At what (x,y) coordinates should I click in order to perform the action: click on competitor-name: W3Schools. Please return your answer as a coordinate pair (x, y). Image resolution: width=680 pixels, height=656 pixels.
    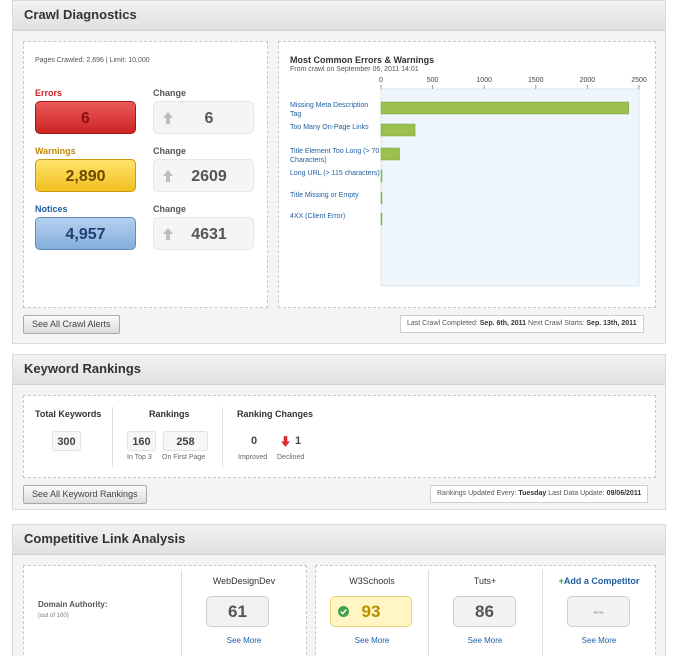
    Looking at the image, I should click on (372, 581).